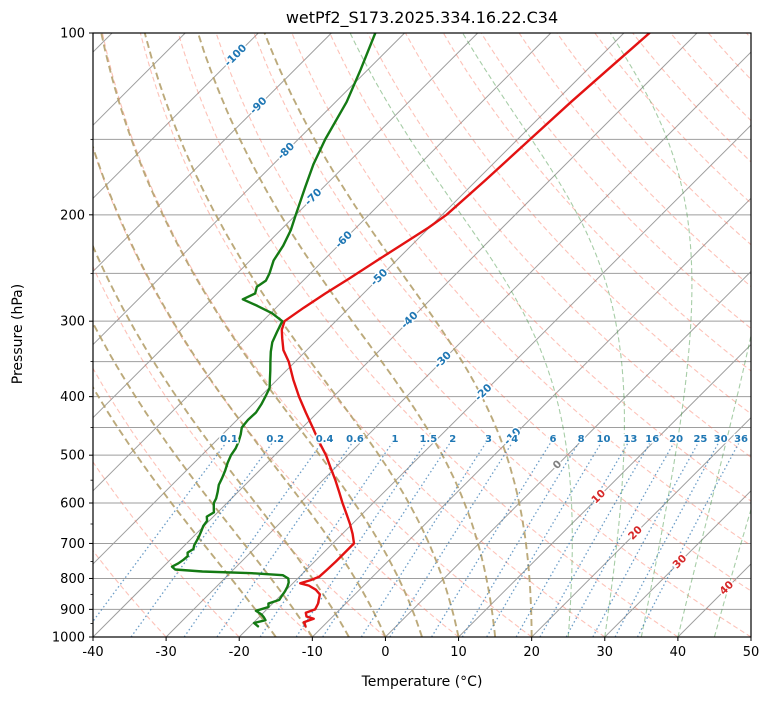 The height and width of the screenshot is (708, 775). Describe the element at coordinates (581, 439) in the screenshot. I see `svg-text: 8` at that location.